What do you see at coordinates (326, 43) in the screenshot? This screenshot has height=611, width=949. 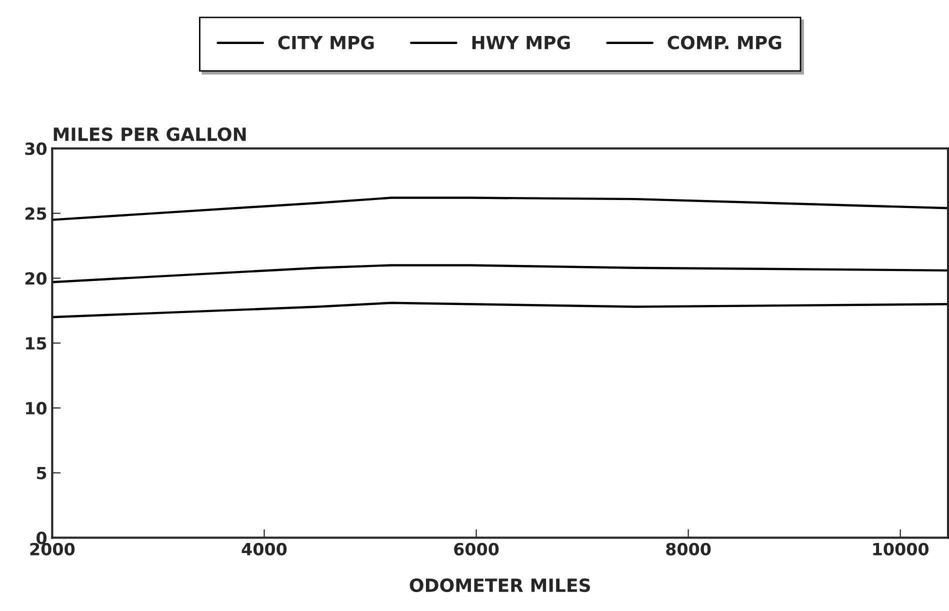 I see `legend-label: CITY MPG` at bounding box center [326, 43].